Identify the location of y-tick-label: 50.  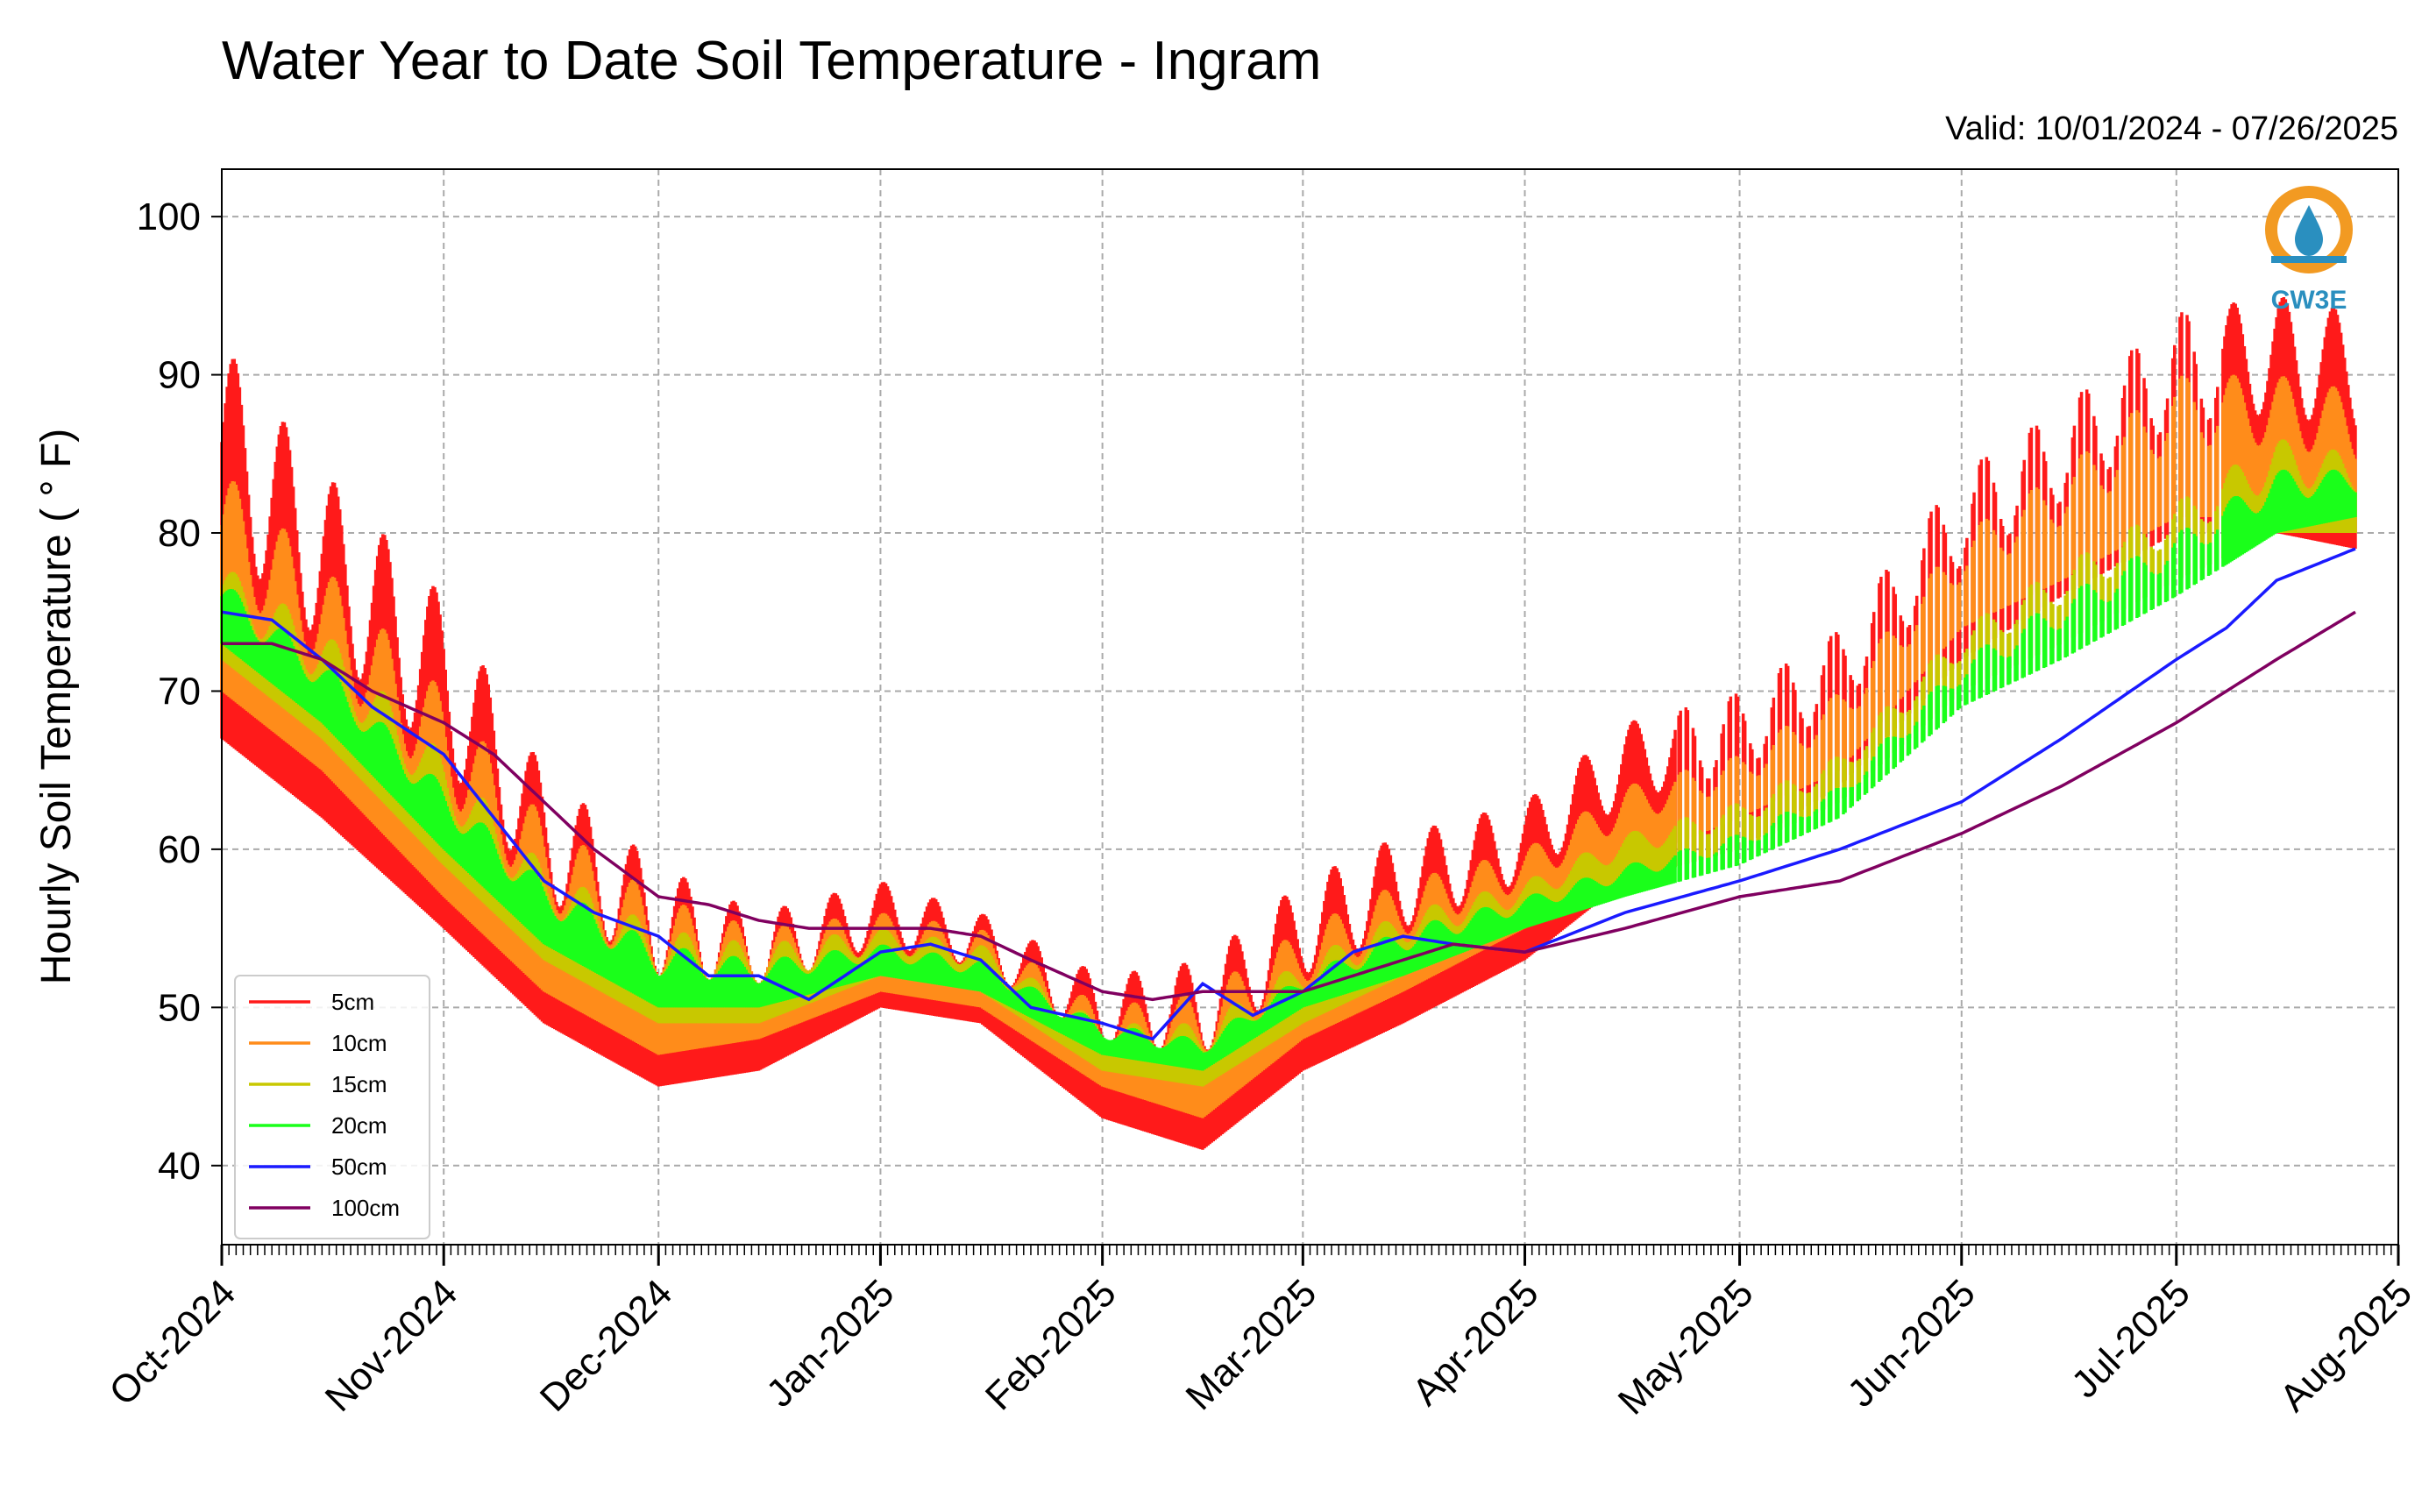
(180, 1007).